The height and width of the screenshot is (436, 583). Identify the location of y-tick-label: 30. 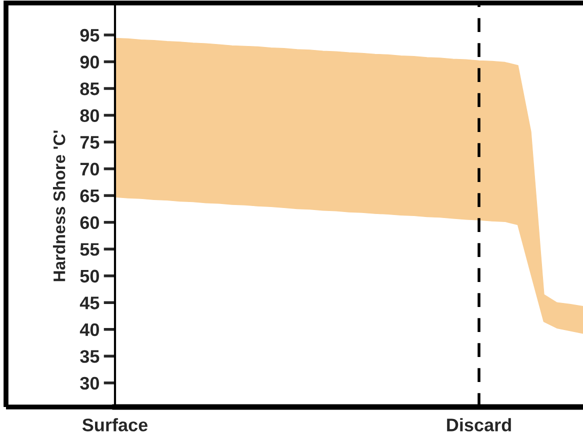
(89, 383).